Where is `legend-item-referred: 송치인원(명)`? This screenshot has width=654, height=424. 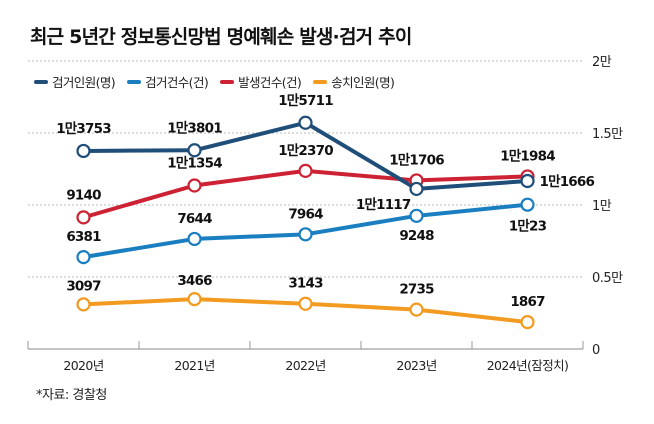
legend-item-referred: 송치인원(명) is located at coordinates (354, 81).